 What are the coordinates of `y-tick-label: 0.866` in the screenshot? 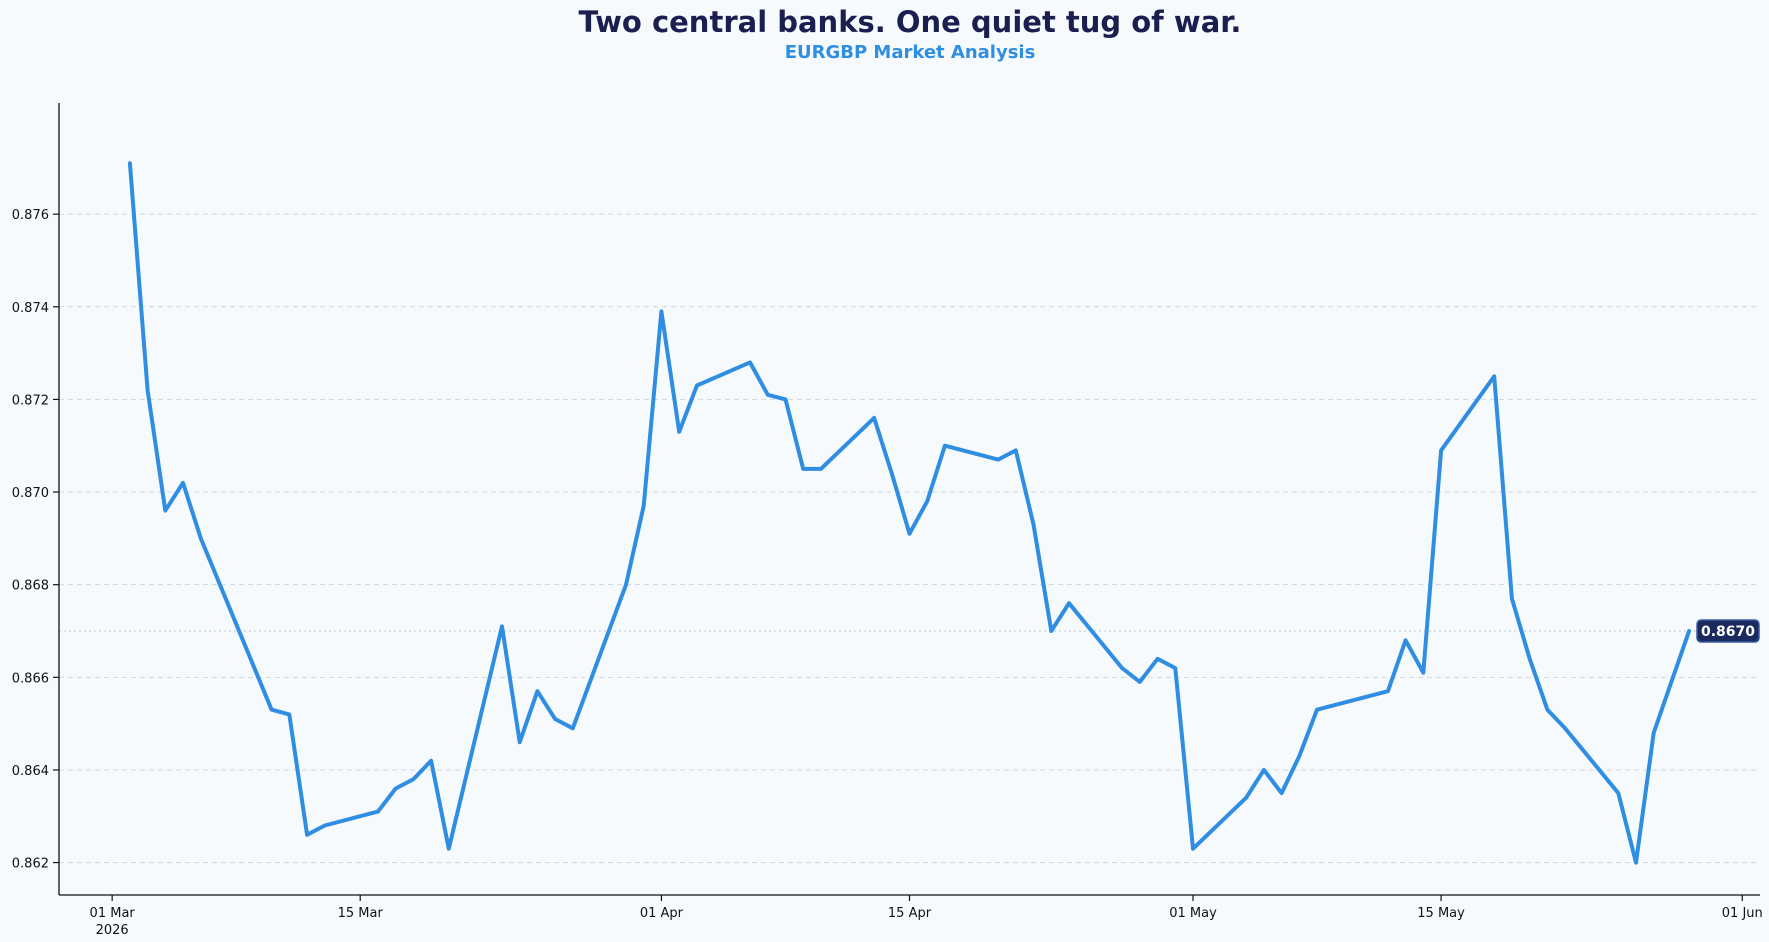 It's located at (30, 678).